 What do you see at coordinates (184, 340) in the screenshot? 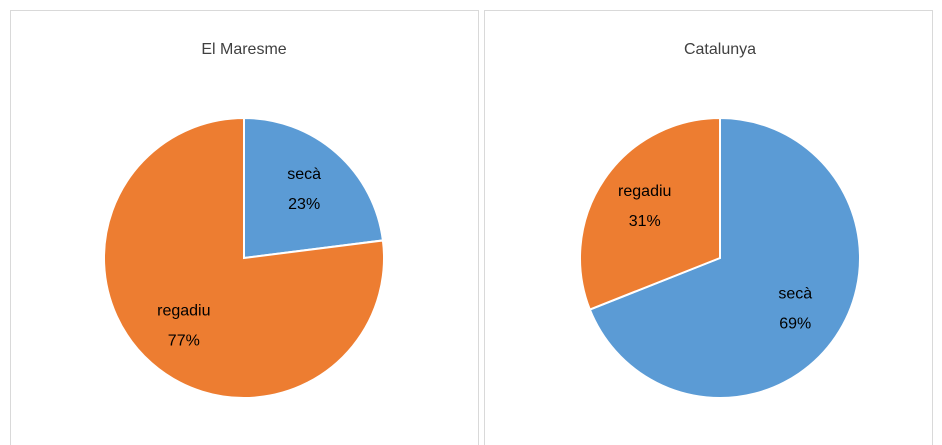
I see `slice-value: 77%` at bounding box center [184, 340].